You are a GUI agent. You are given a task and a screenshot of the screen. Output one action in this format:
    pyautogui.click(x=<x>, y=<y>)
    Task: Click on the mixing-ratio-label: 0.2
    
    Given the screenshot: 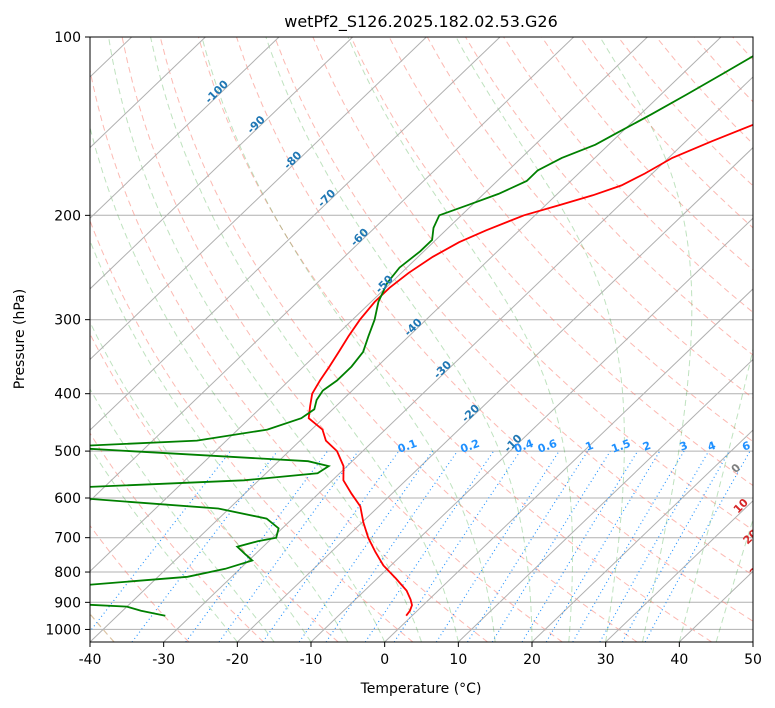 What is the action you would take?
    pyautogui.click(x=470, y=446)
    